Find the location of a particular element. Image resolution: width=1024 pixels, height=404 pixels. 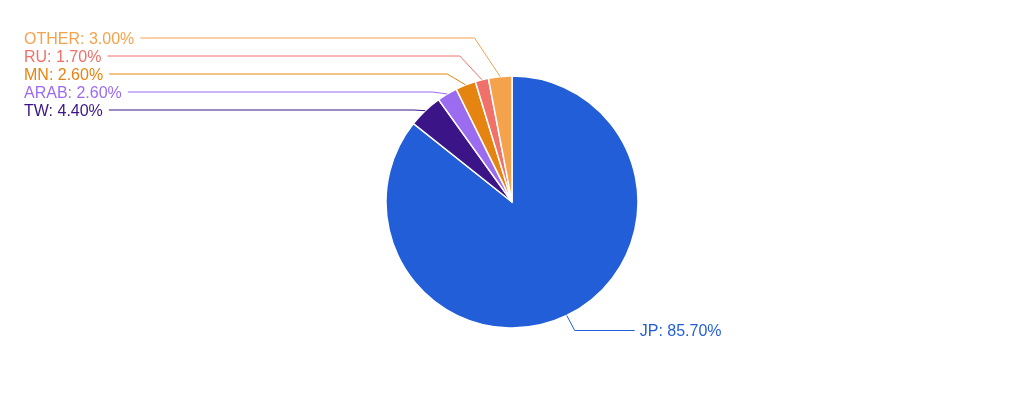

slice-label: ARAB: 2.60% is located at coordinates (73, 92).